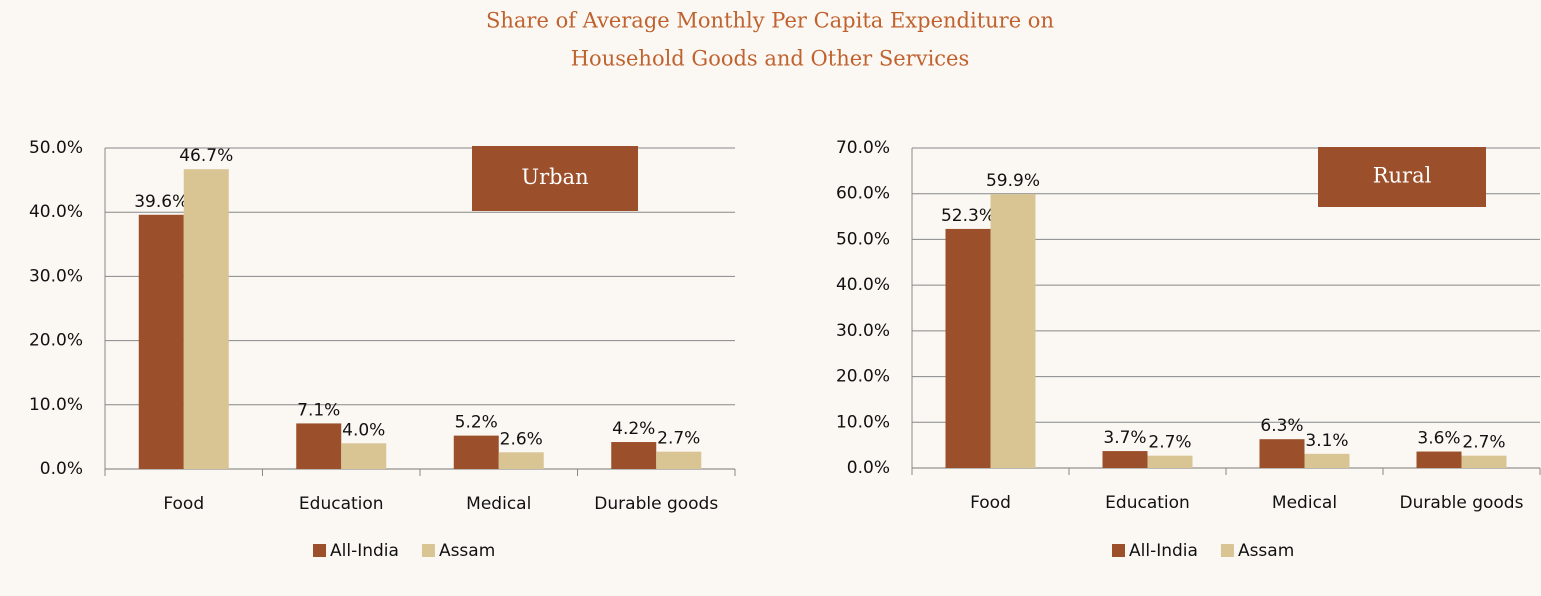 Image resolution: width=1541 pixels, height=596 pixels. Describe the element at coordinates (476, 423) in the screenshot. I see `data-label: 5.2%` at that location.